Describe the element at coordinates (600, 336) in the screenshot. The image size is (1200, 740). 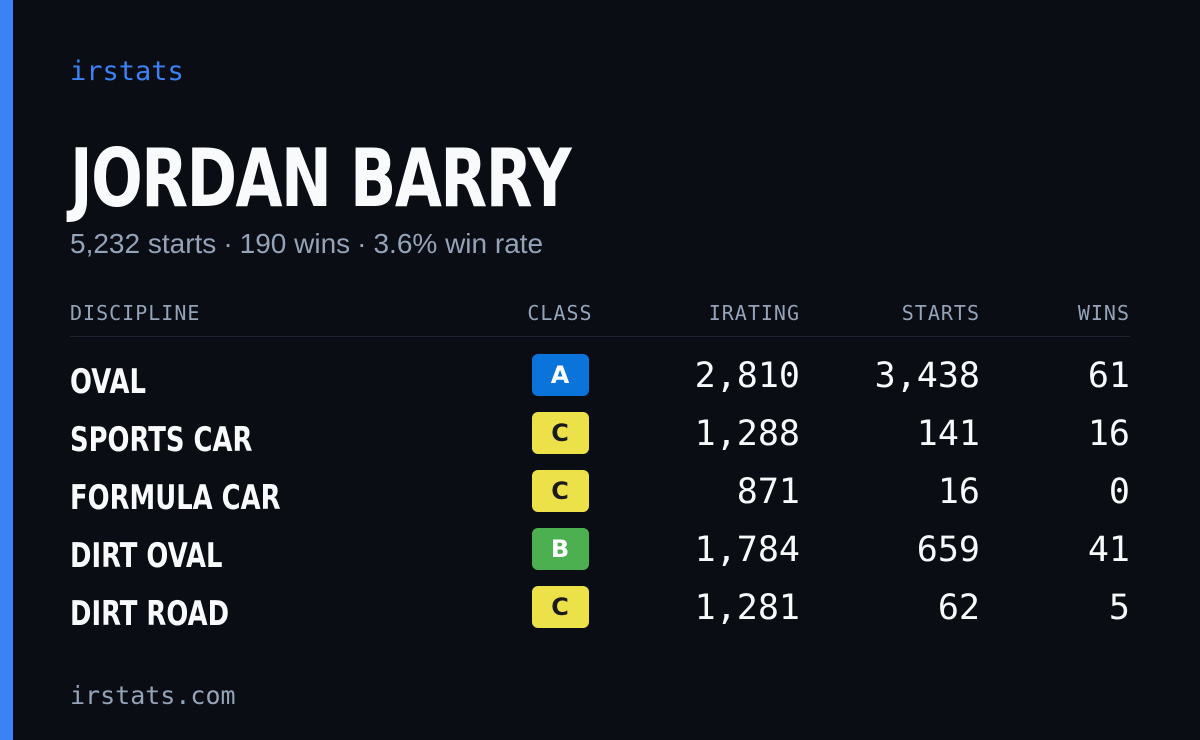
I see `header-divider` at that location.